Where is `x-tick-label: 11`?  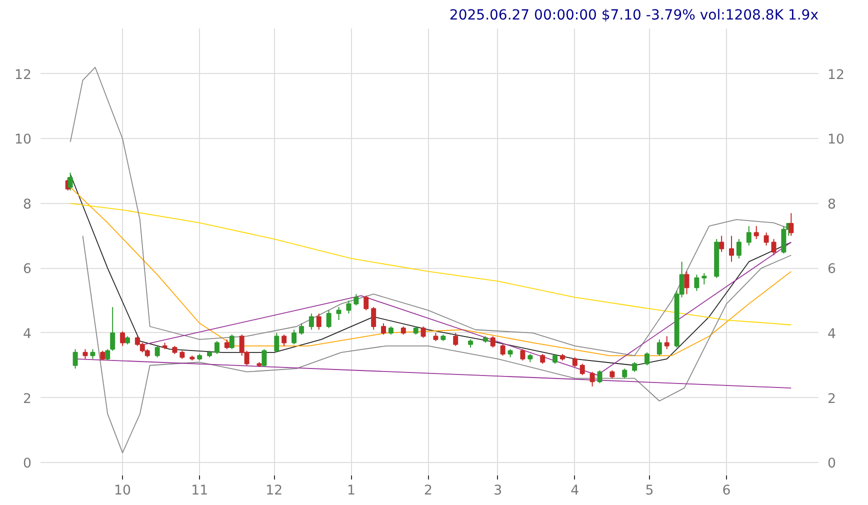 x-tick-label: 11 is located at coordinates (199, 491).